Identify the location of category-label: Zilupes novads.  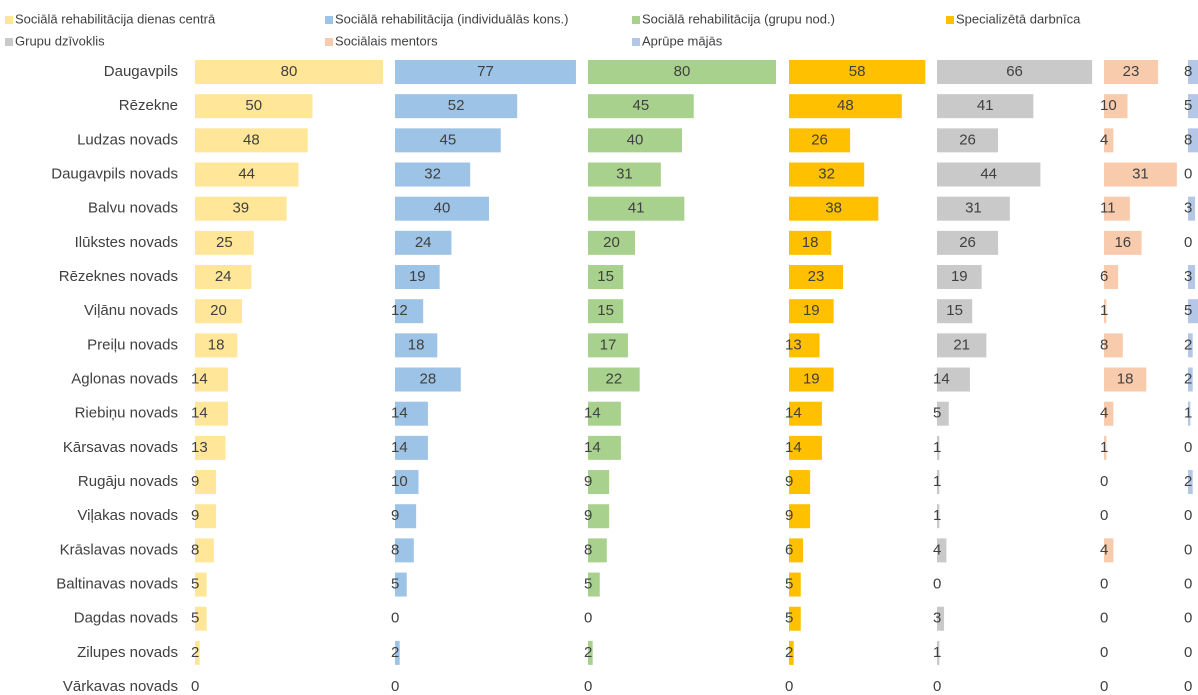
(127, 652).